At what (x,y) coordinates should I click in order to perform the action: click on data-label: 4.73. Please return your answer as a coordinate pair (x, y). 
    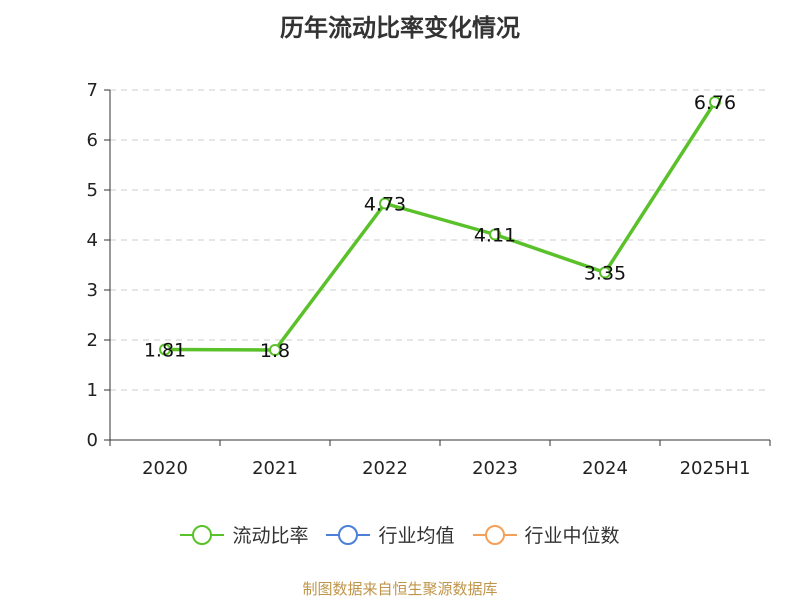
    Looking at the image, I should click on (385, 205).